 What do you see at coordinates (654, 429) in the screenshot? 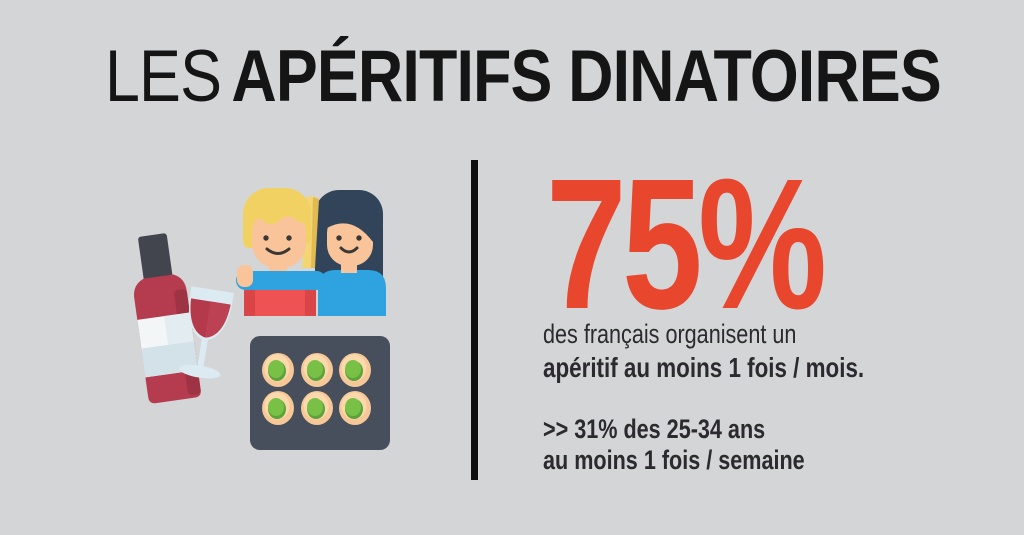
I see `stat-note-line-1: >> 31% des 25-34 ans` at bounding box center [654, 429].